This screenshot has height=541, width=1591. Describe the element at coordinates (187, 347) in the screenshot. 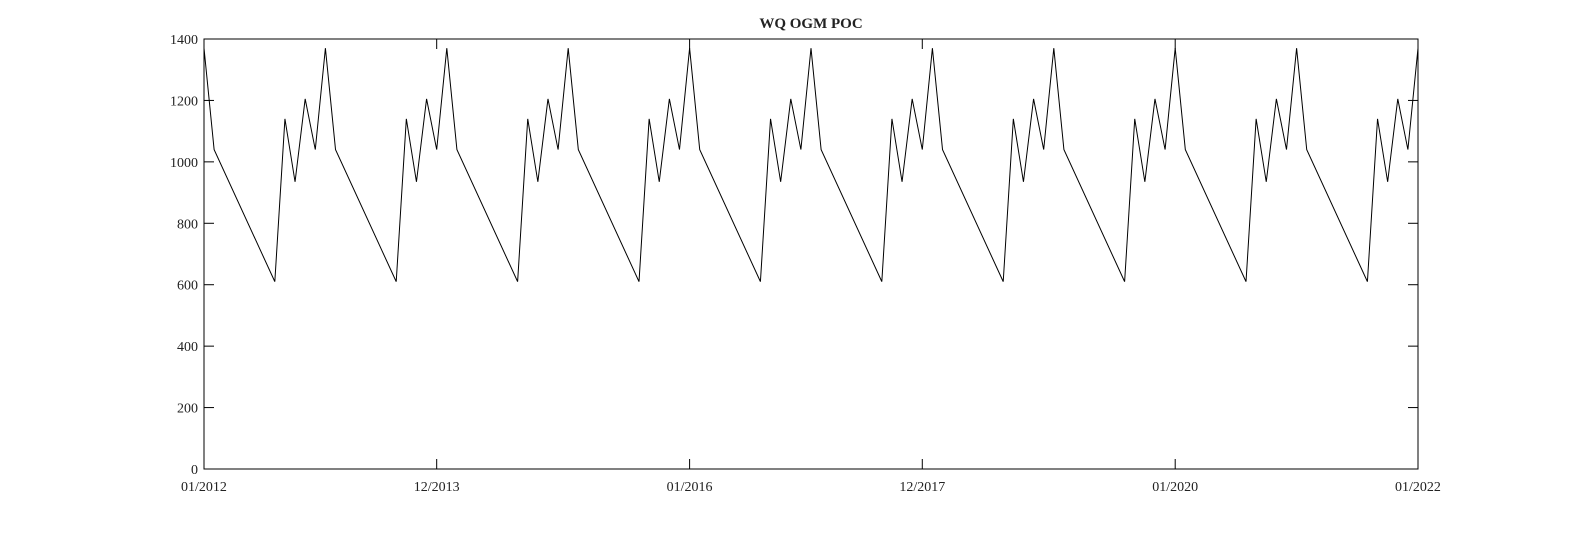

I see `y-tick-label: 400` at that location.